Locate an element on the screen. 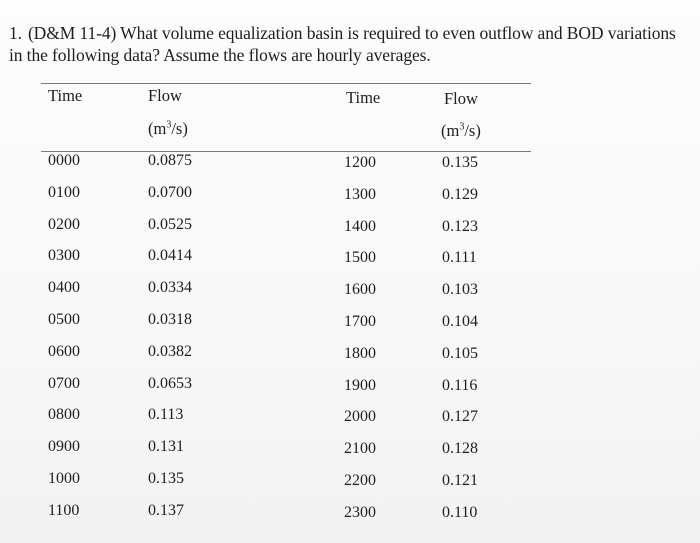  table-cell-time: 0400 is located at coordinates (64, 288).